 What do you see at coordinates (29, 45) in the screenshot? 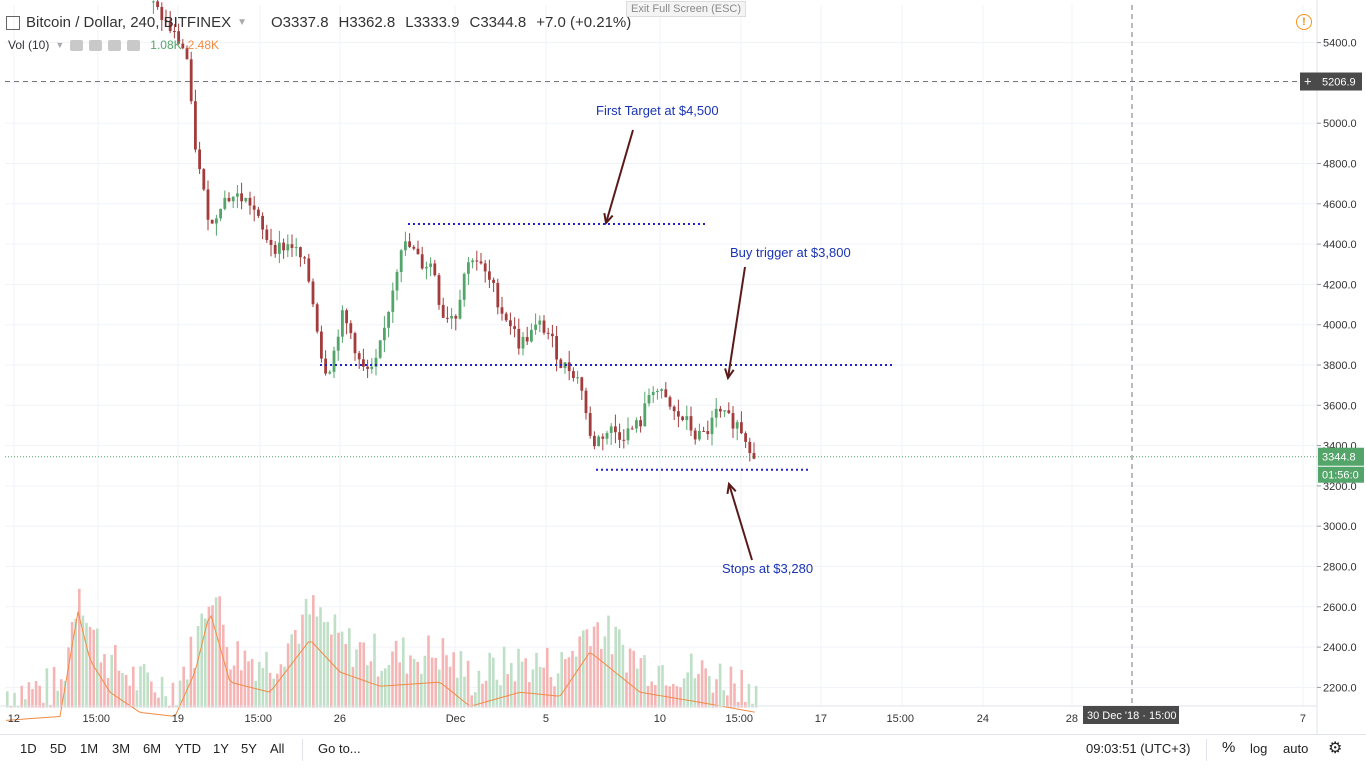
I see `volume-label: Vol (10)` at bounding box center [29, 45].